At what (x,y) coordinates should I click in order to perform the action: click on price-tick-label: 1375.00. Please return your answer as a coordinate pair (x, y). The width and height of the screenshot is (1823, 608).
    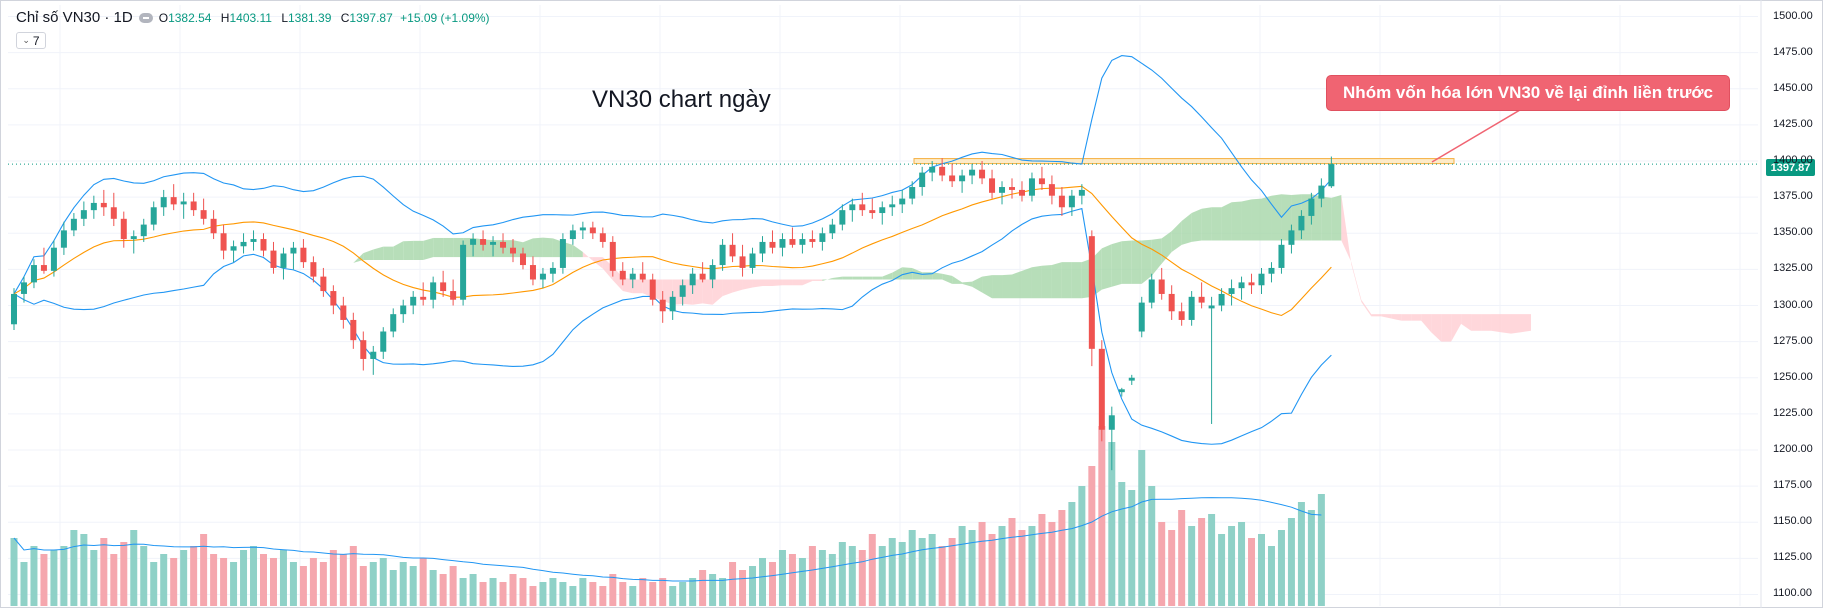
    Looking at the image, I should click on (1793, 196).